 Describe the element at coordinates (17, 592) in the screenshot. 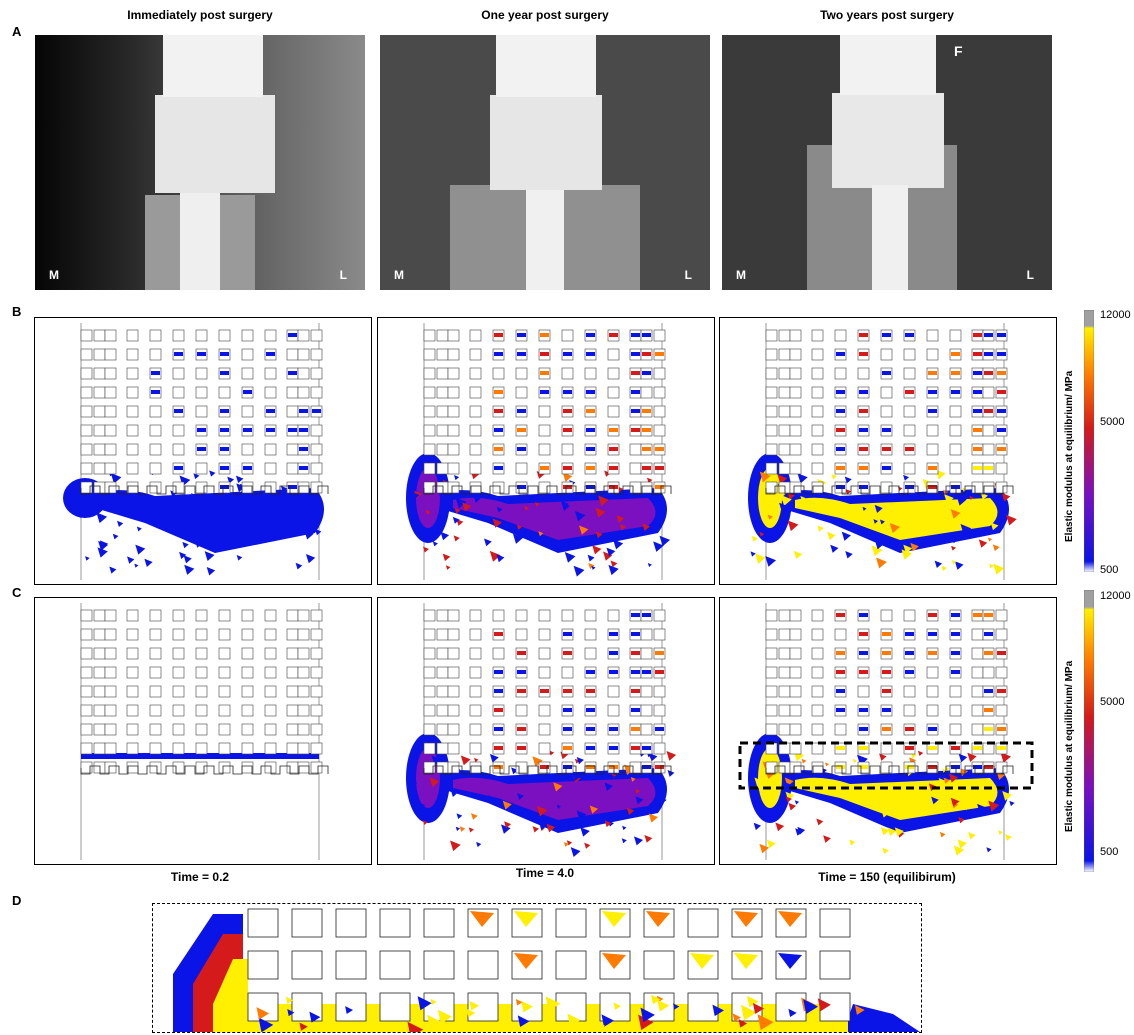

I see `panel-label-c: C` at that location.